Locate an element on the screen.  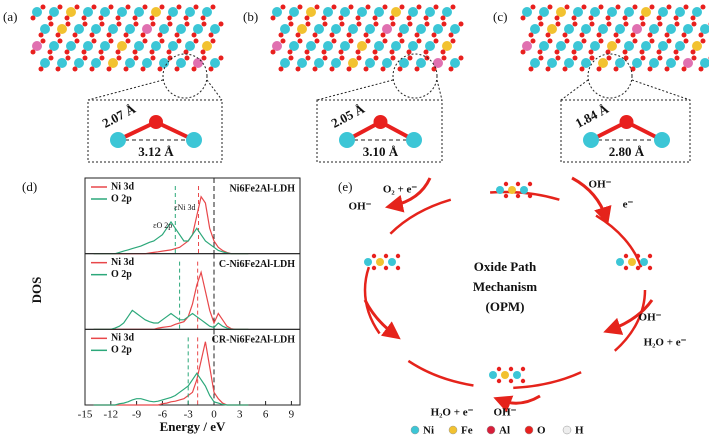
panel-label: (c) is located at coordinates (500, 16).